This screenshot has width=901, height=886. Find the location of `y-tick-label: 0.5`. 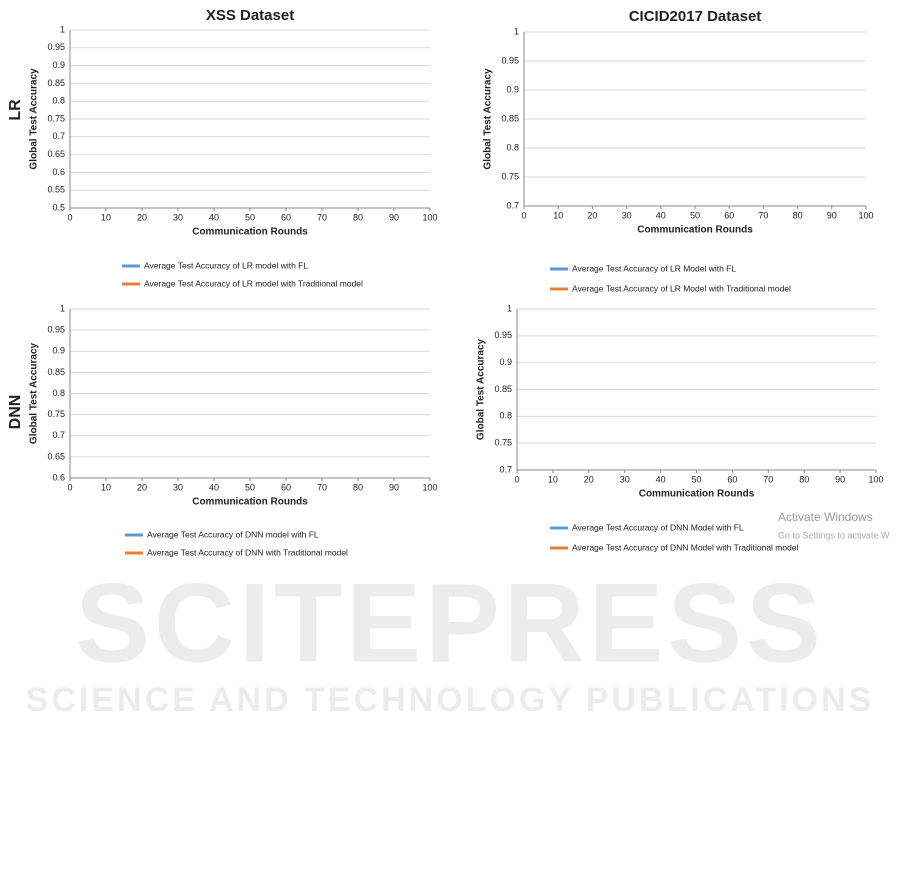

y-tick-label: 0.5 is located at coordinates (58, 207).